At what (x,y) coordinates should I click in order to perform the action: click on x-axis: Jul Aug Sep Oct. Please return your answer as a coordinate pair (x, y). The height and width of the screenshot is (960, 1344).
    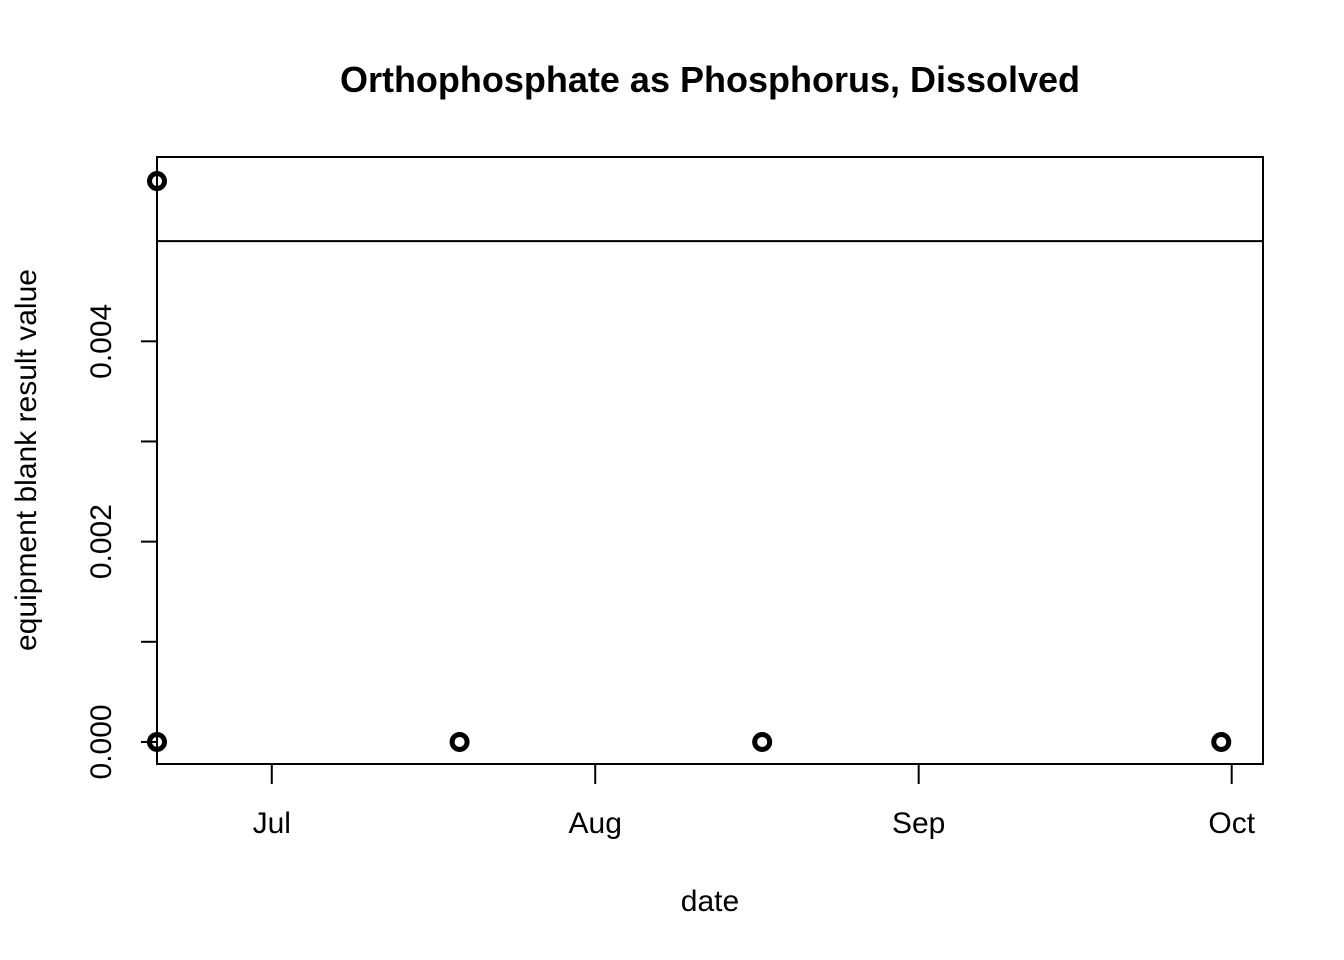
    Looking at the image, I should click on (754, 802).